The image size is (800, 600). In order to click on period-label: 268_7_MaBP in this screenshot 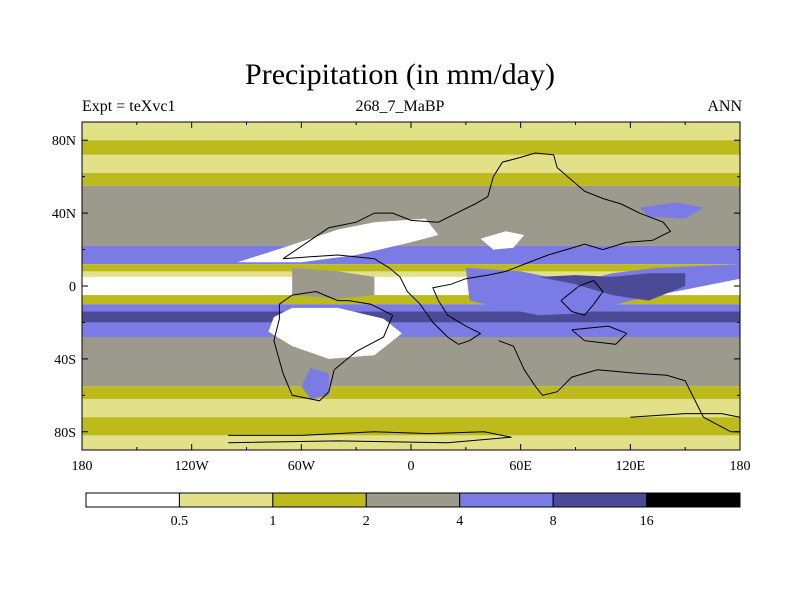, I will do `click(400, 106)`.